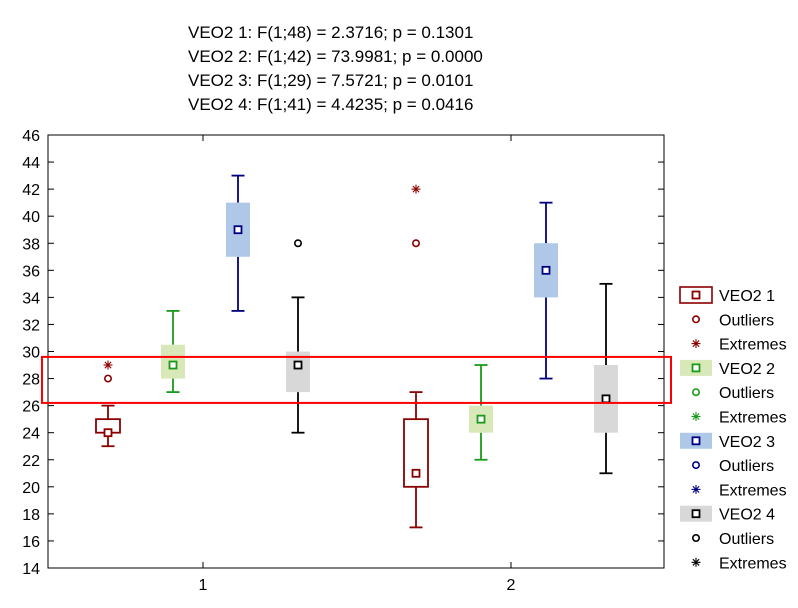 This screenshot has height=608, width=798. What do you see at coordinates (31, 569) in the screenshot?
I see `y-tick-label: 14` at bounding box center [31, 569].